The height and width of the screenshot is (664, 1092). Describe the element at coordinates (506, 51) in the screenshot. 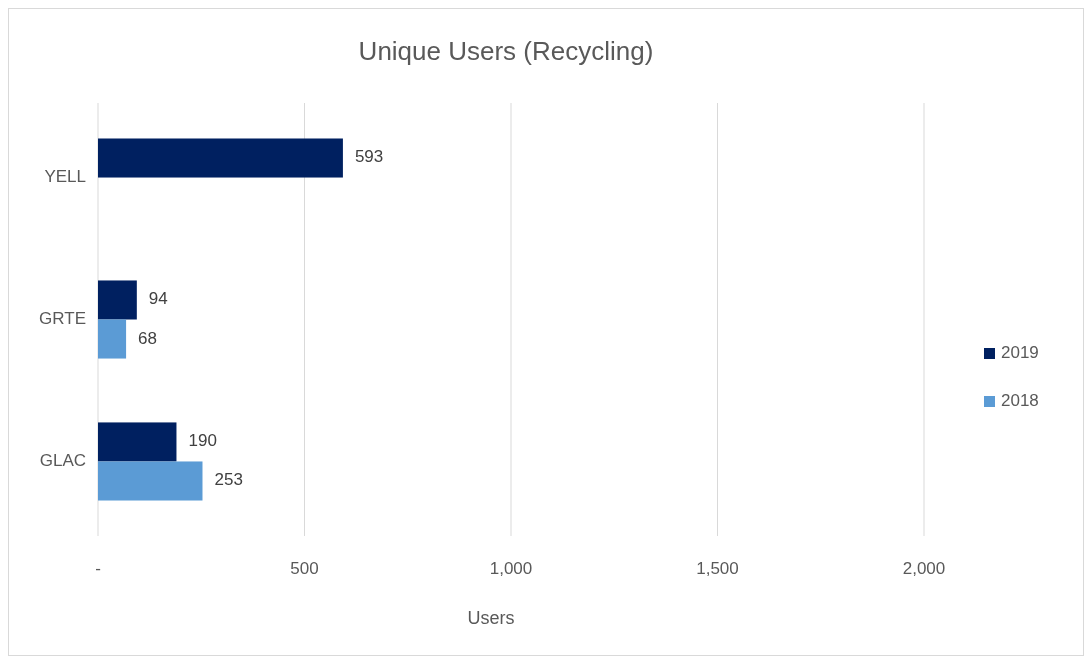

I see `chart-title: Unique Users (Recycling)` at that location.